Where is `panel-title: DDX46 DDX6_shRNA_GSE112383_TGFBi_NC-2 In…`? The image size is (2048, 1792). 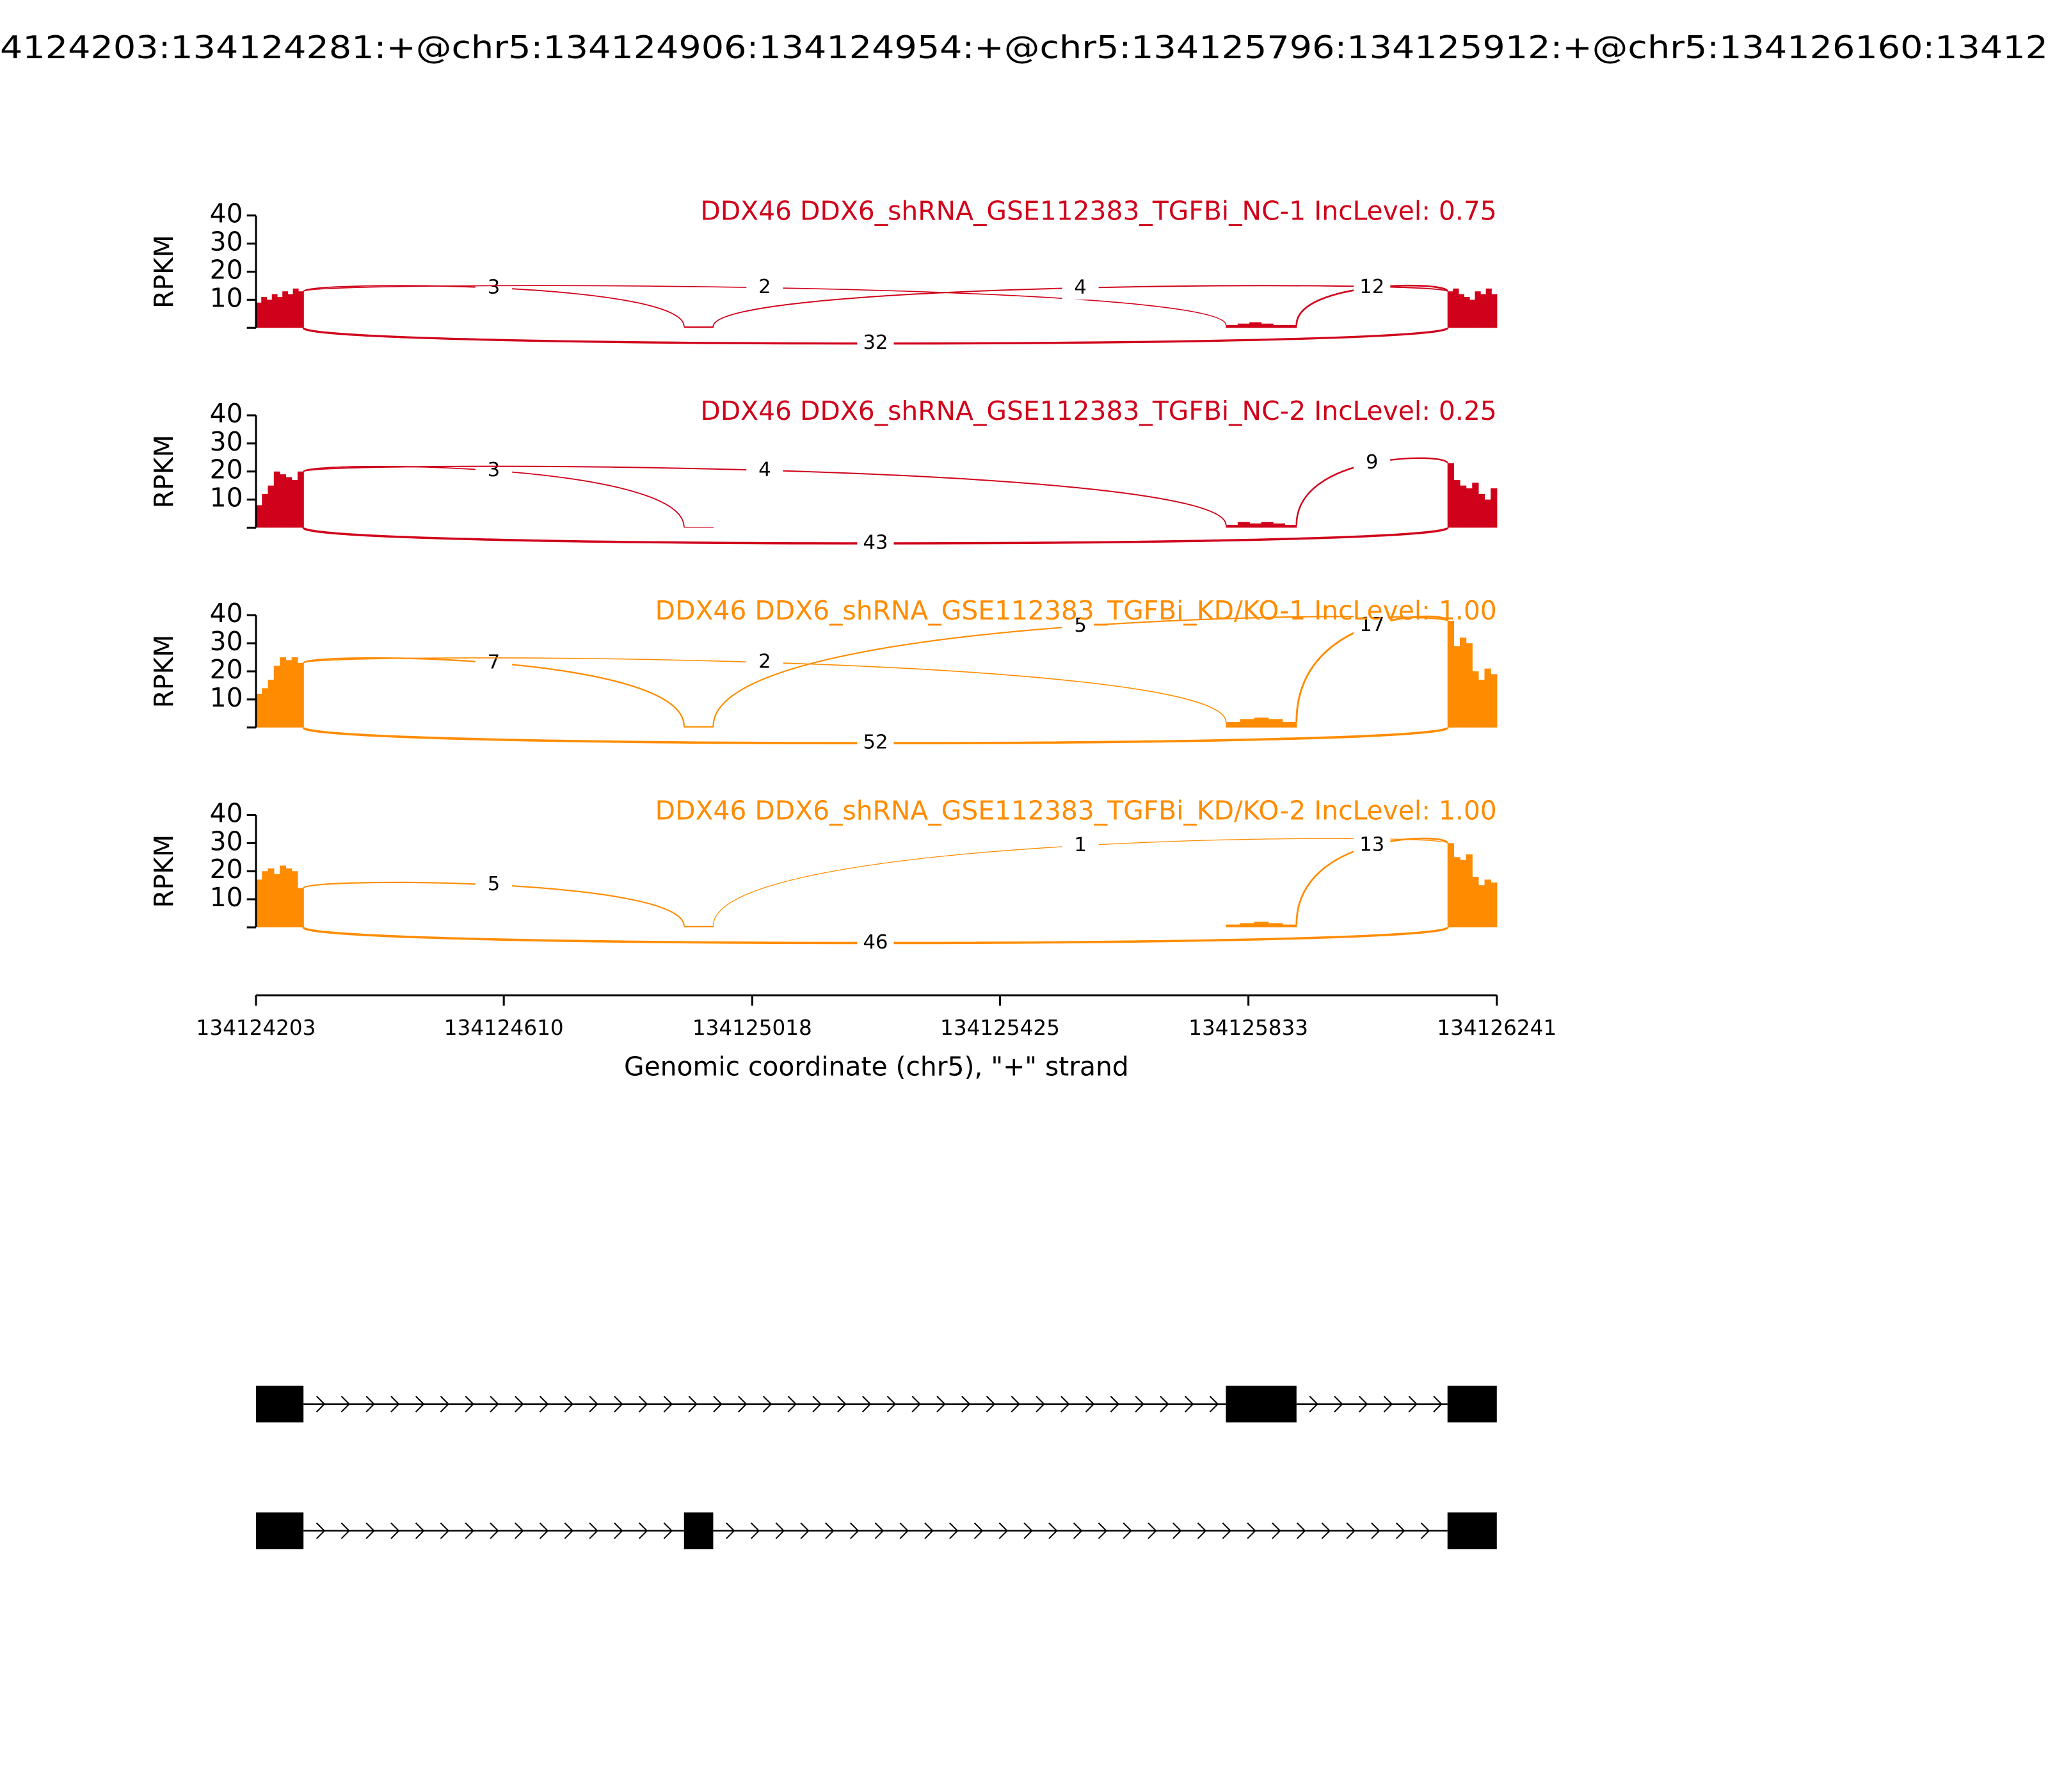
panel-title: DDX46 DDX6_shRNA_GSE112383_TGFBi_NC-2 In… is located at coordinates (1098, 411).